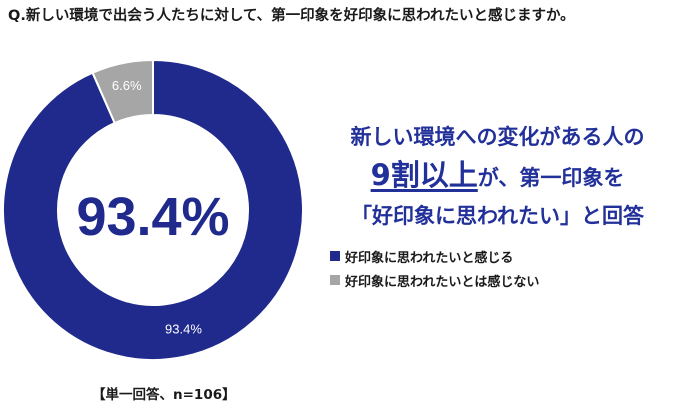 The height and width of the screenshot is (412, 681). What do you see at coordinates (335, 280) in the screenshot?
I see `legend-swatch-no` at bounding box center [335, 280].